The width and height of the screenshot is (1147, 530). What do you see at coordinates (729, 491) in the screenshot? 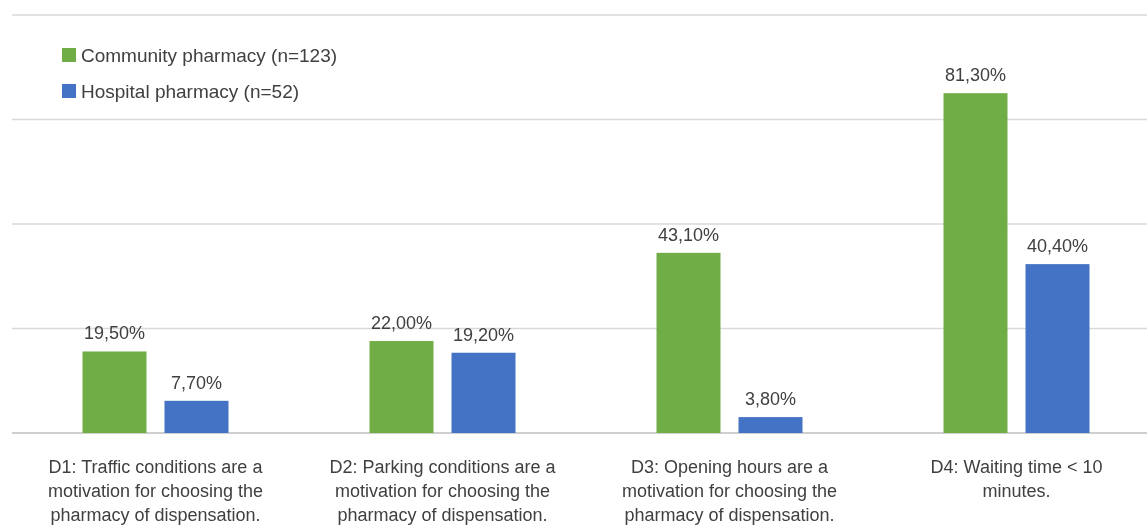
I see `x-tick-label: D3: Opening hours are a motivation for choosing the pharmacy of dispensation.` at bounding box center [729, 491].